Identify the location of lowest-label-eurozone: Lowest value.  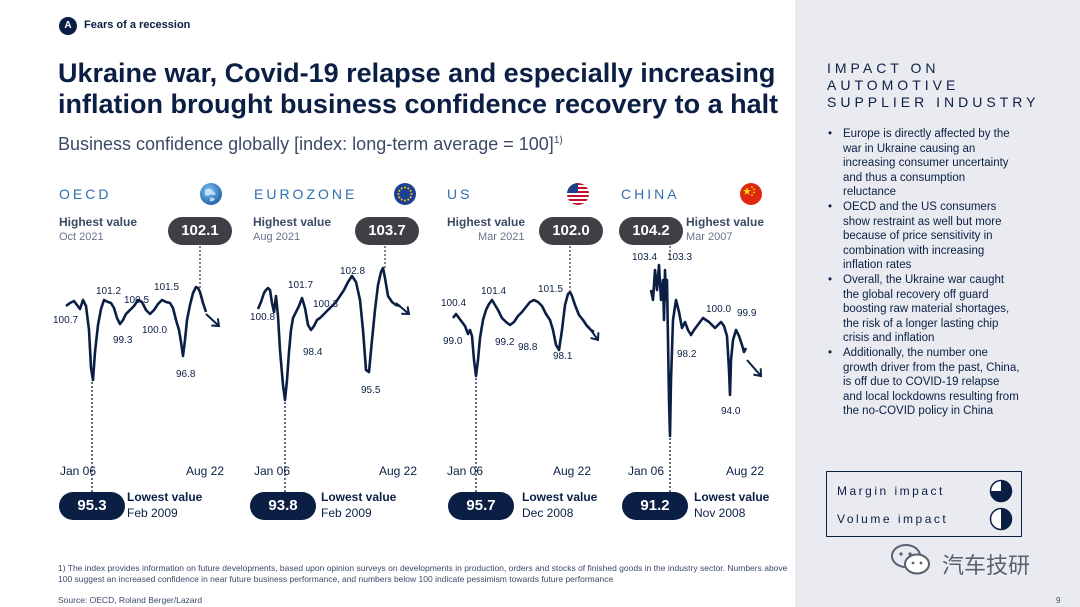
(359, 497).